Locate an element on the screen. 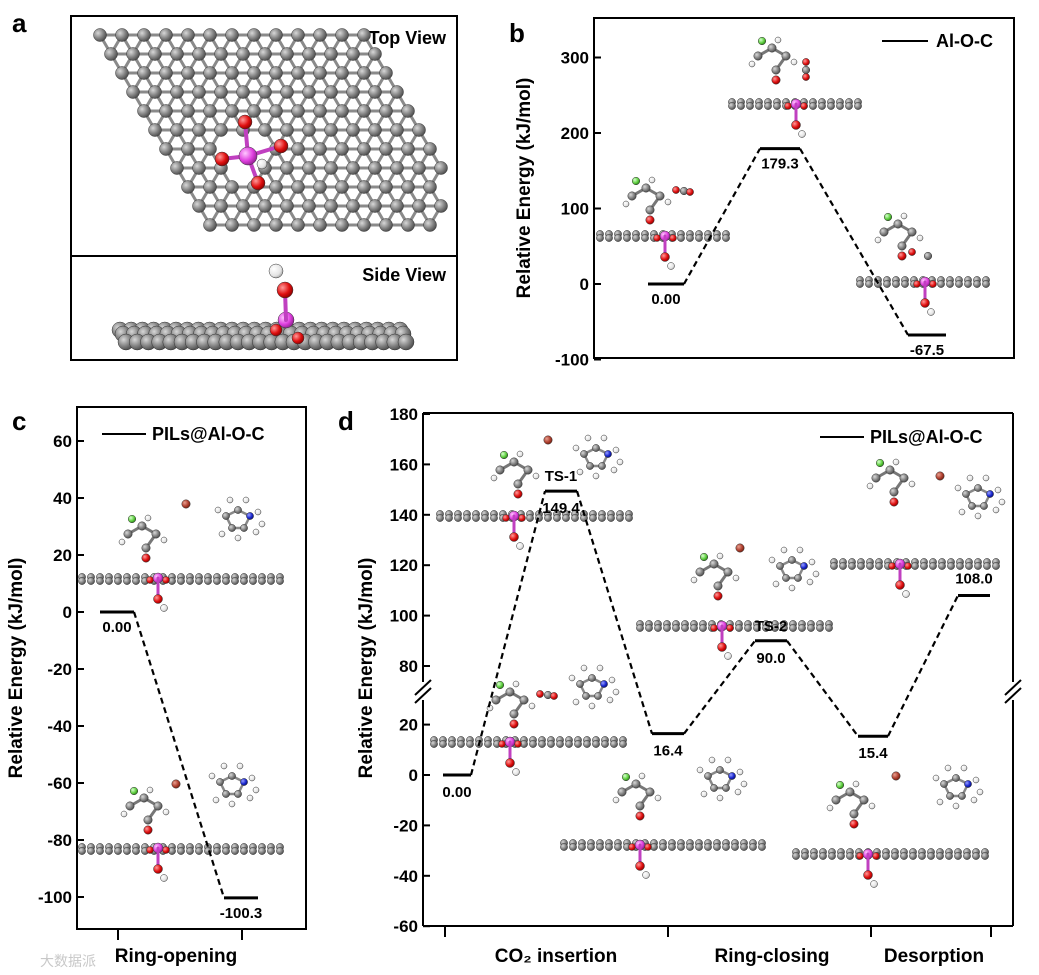 This screenshot has width=1039, height=975. y-tick-label: 20 is located at coordinates (62, 555).